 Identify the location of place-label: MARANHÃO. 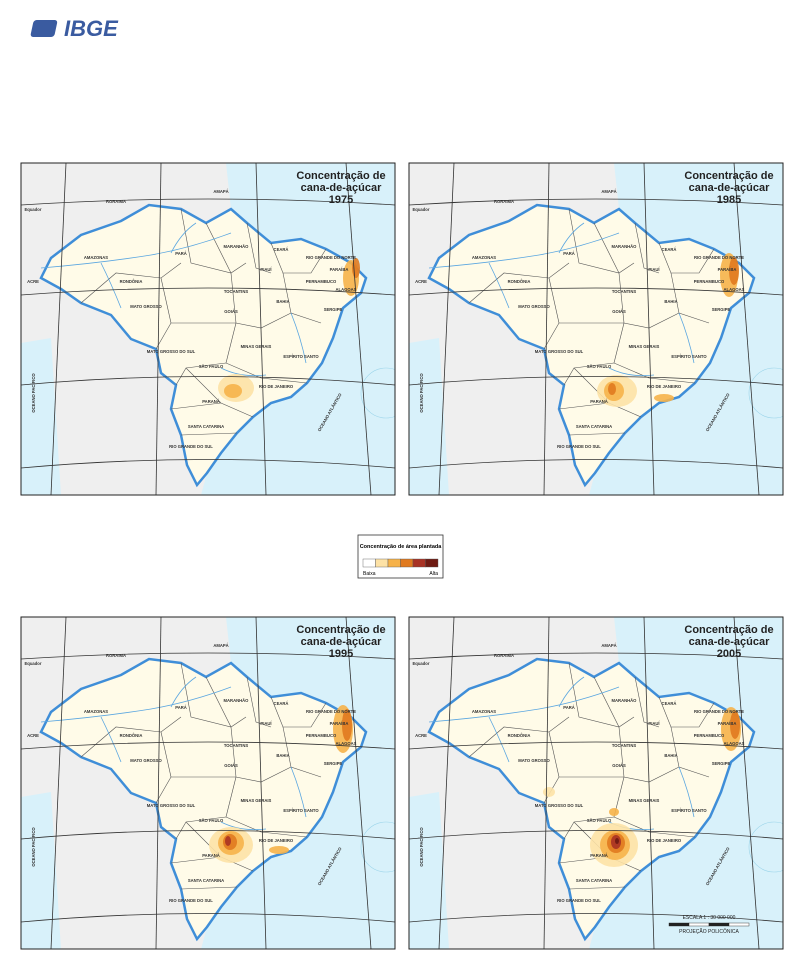
(625, 700).